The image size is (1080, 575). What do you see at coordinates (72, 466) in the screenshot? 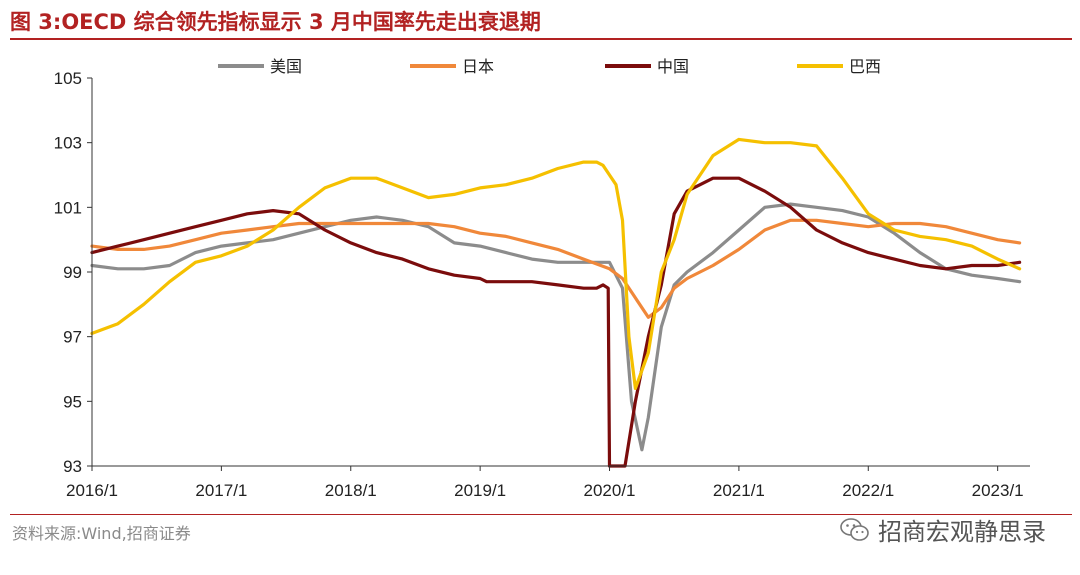
I see `y-tick-label: 93` at bounding box center [72, 466].